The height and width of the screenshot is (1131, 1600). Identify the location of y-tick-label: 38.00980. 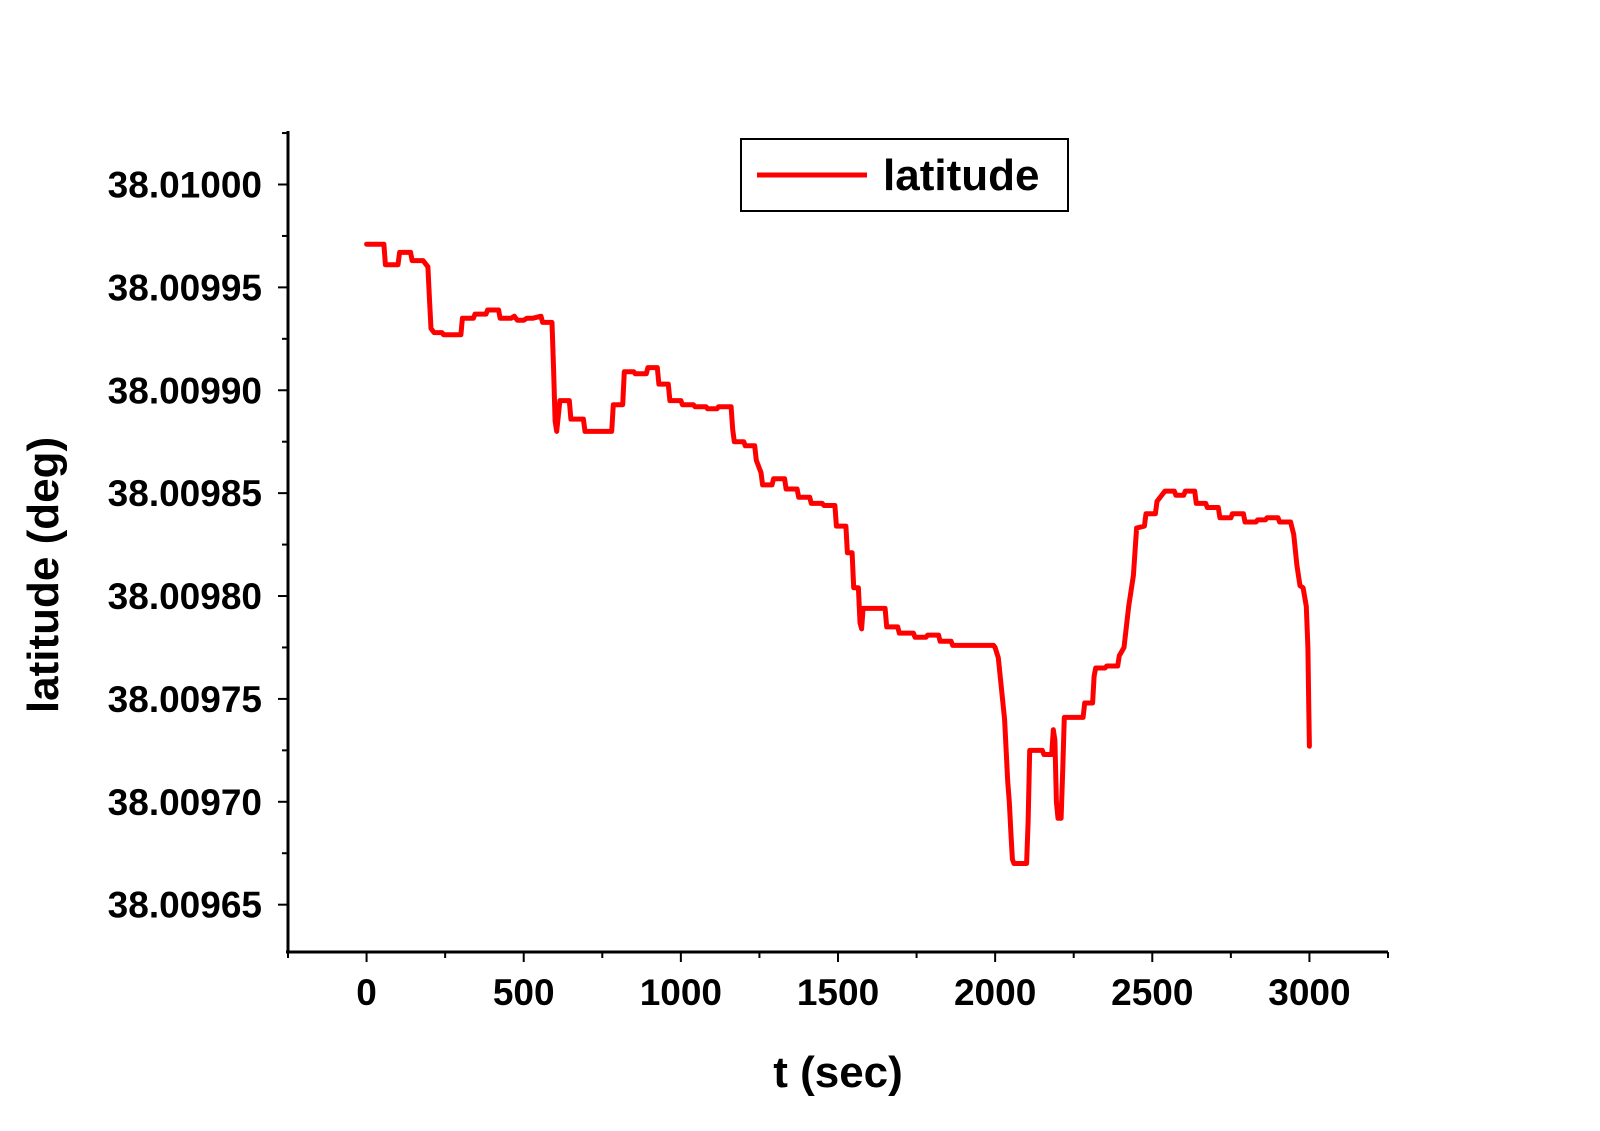
(185, 596).